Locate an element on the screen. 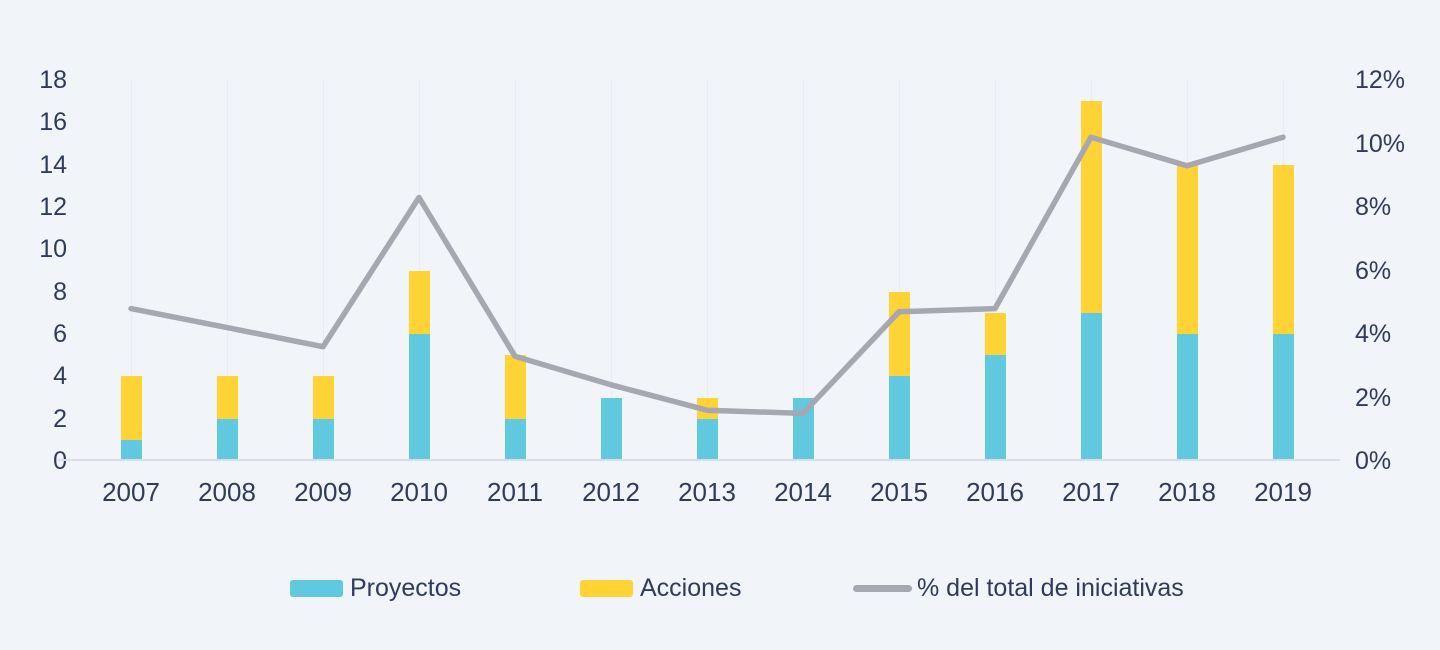 This screenshot has height=650, width=1440. left-axis-tick-10: 10 is located at coordinates (53, 249).